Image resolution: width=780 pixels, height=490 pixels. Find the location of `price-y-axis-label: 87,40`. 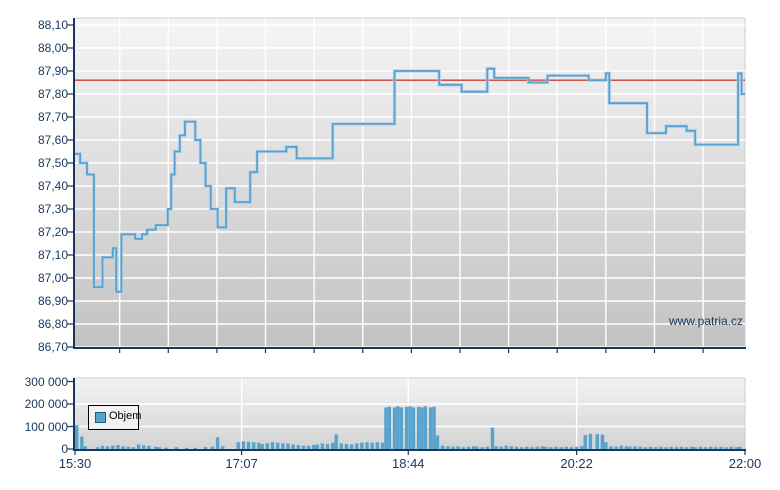

price-y-axis-label: 87,40 is located at coordinates (52, 186).